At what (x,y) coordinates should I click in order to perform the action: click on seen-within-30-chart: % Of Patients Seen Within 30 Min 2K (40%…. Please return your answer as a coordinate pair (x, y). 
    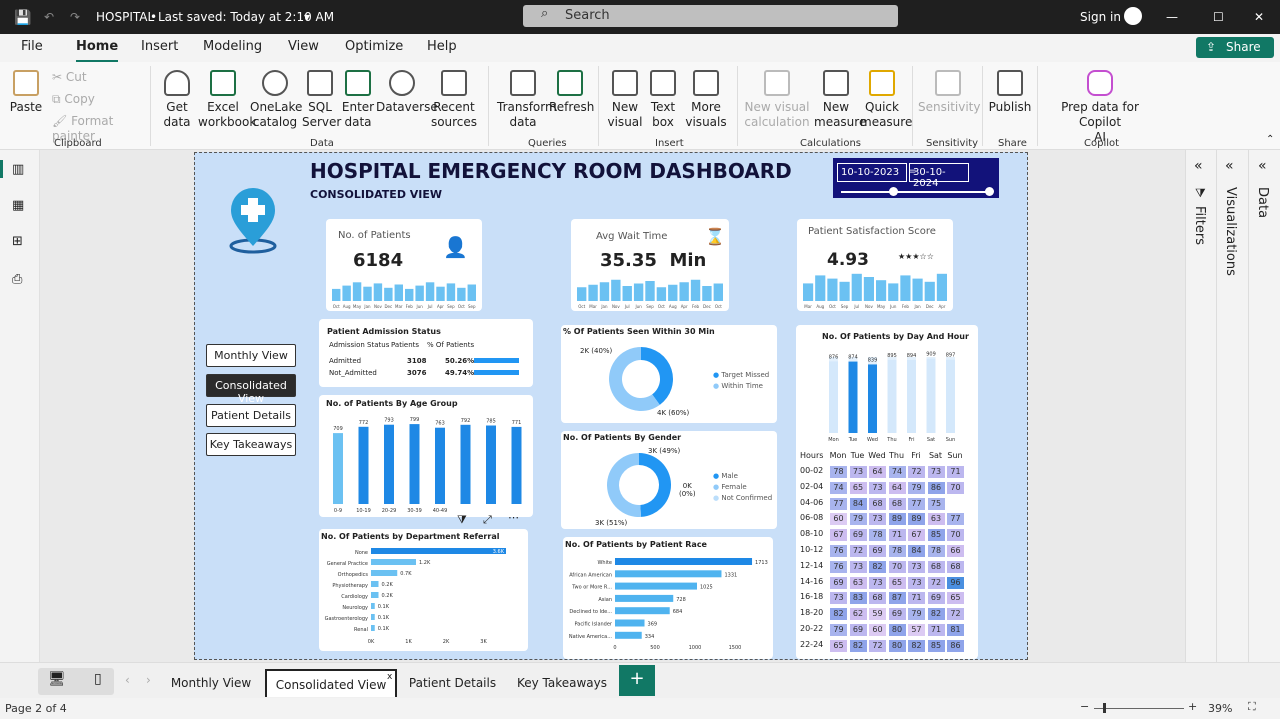
    Looking at the image, I should click on (669, 374).